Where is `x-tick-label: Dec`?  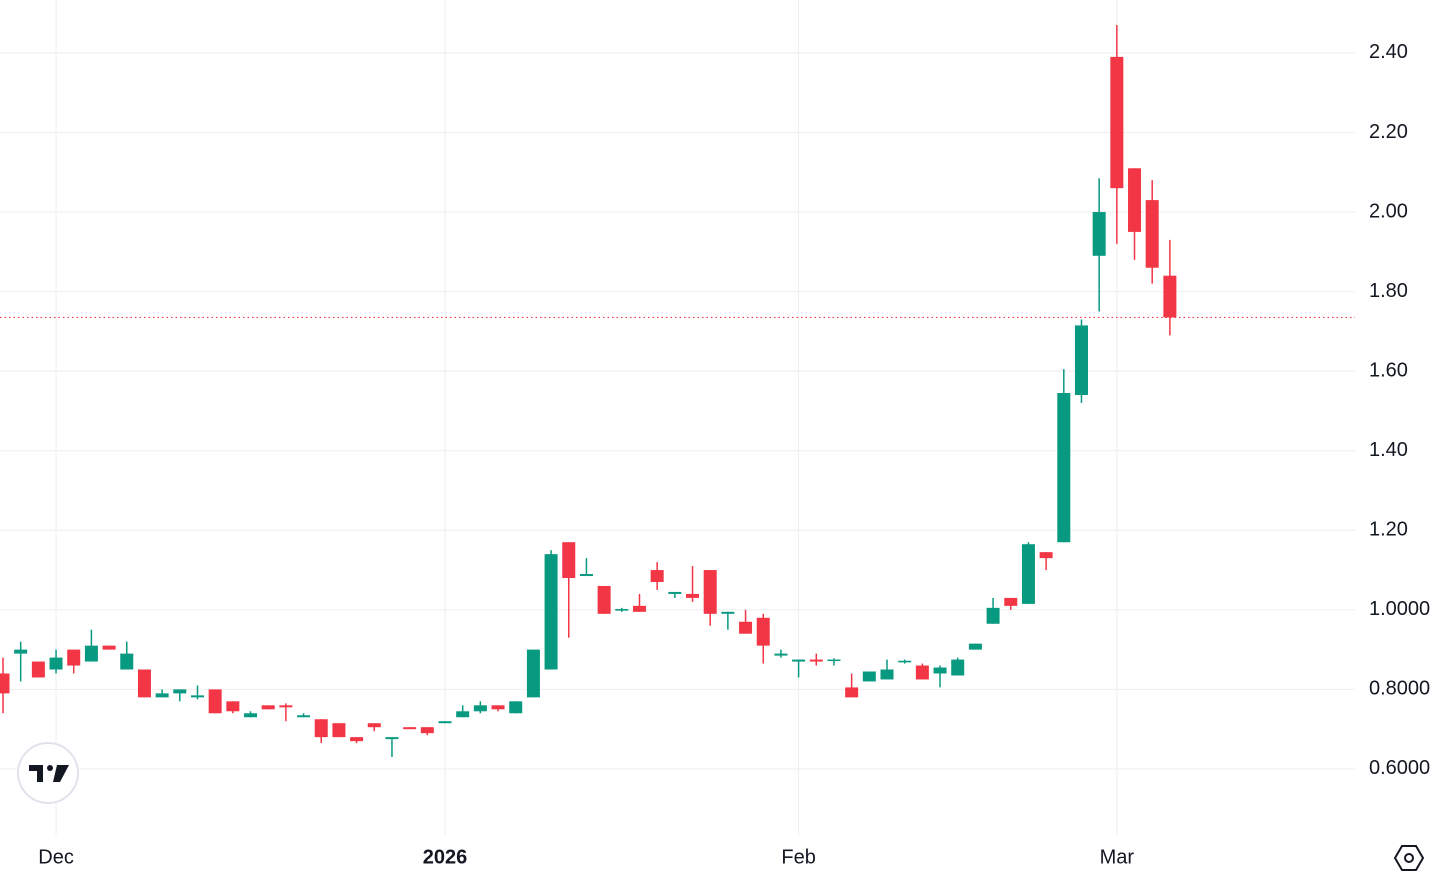 x-tick-label: Dec is located at coordinates (56, 857).